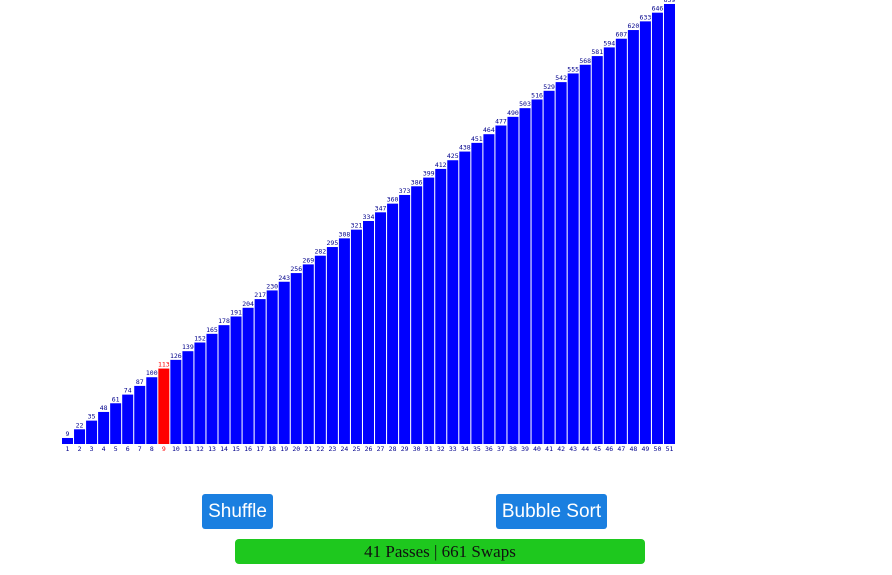  What do you see at coordinates (549, 87) in the screenshot?
I see `bar-value-label: 529` at bounding box center [549, 87].